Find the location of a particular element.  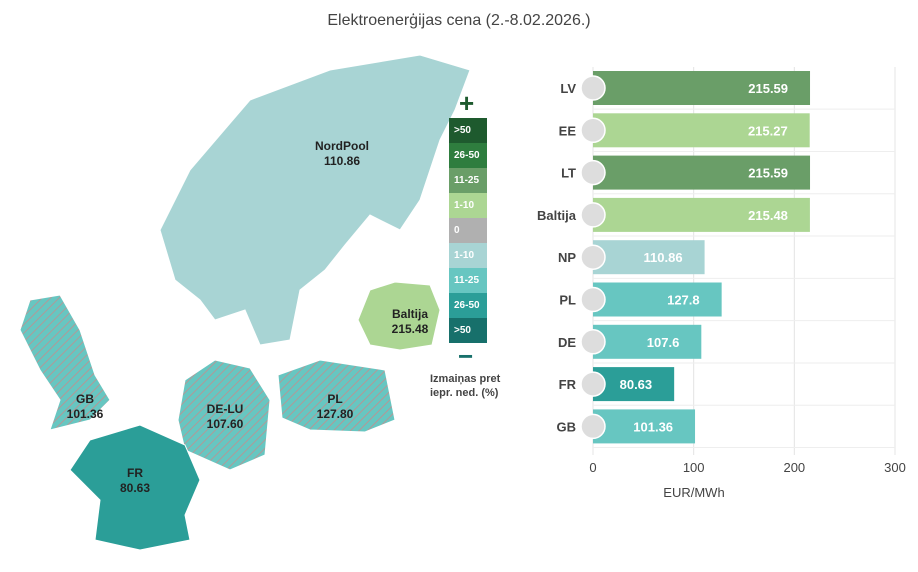

legend-note-line2: iepr. ned. (%) is located at coordinates (464, 393).